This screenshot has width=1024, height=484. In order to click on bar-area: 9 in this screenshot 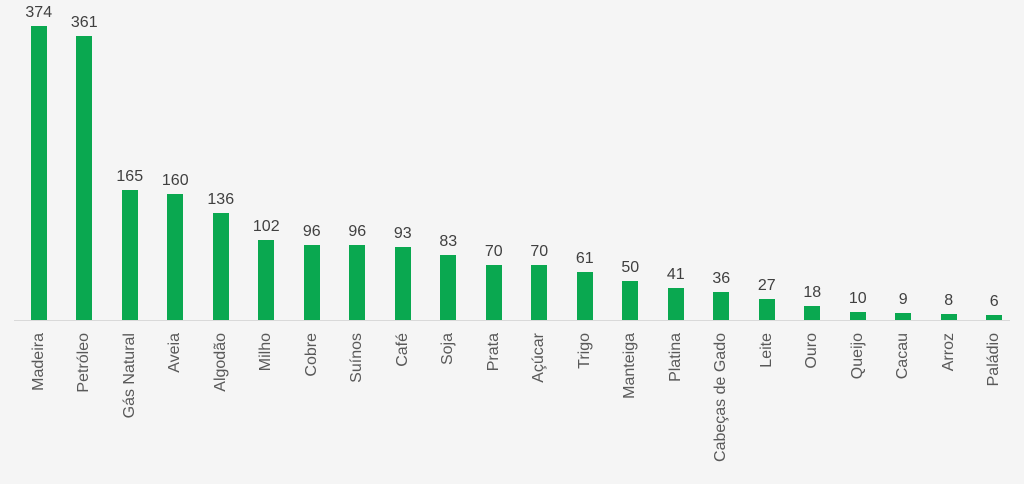, I will do `click(904, 160)`.